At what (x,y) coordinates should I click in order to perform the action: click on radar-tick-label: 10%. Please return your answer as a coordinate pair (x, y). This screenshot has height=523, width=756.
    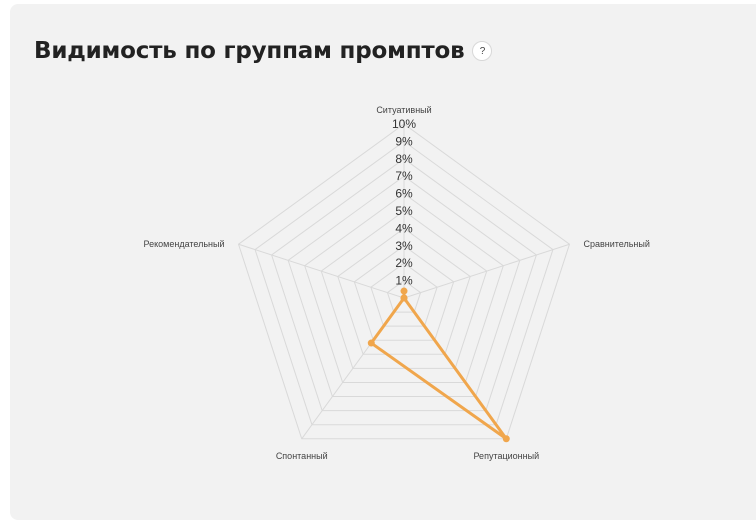
    Looking at the image, I should click on (404, 124).